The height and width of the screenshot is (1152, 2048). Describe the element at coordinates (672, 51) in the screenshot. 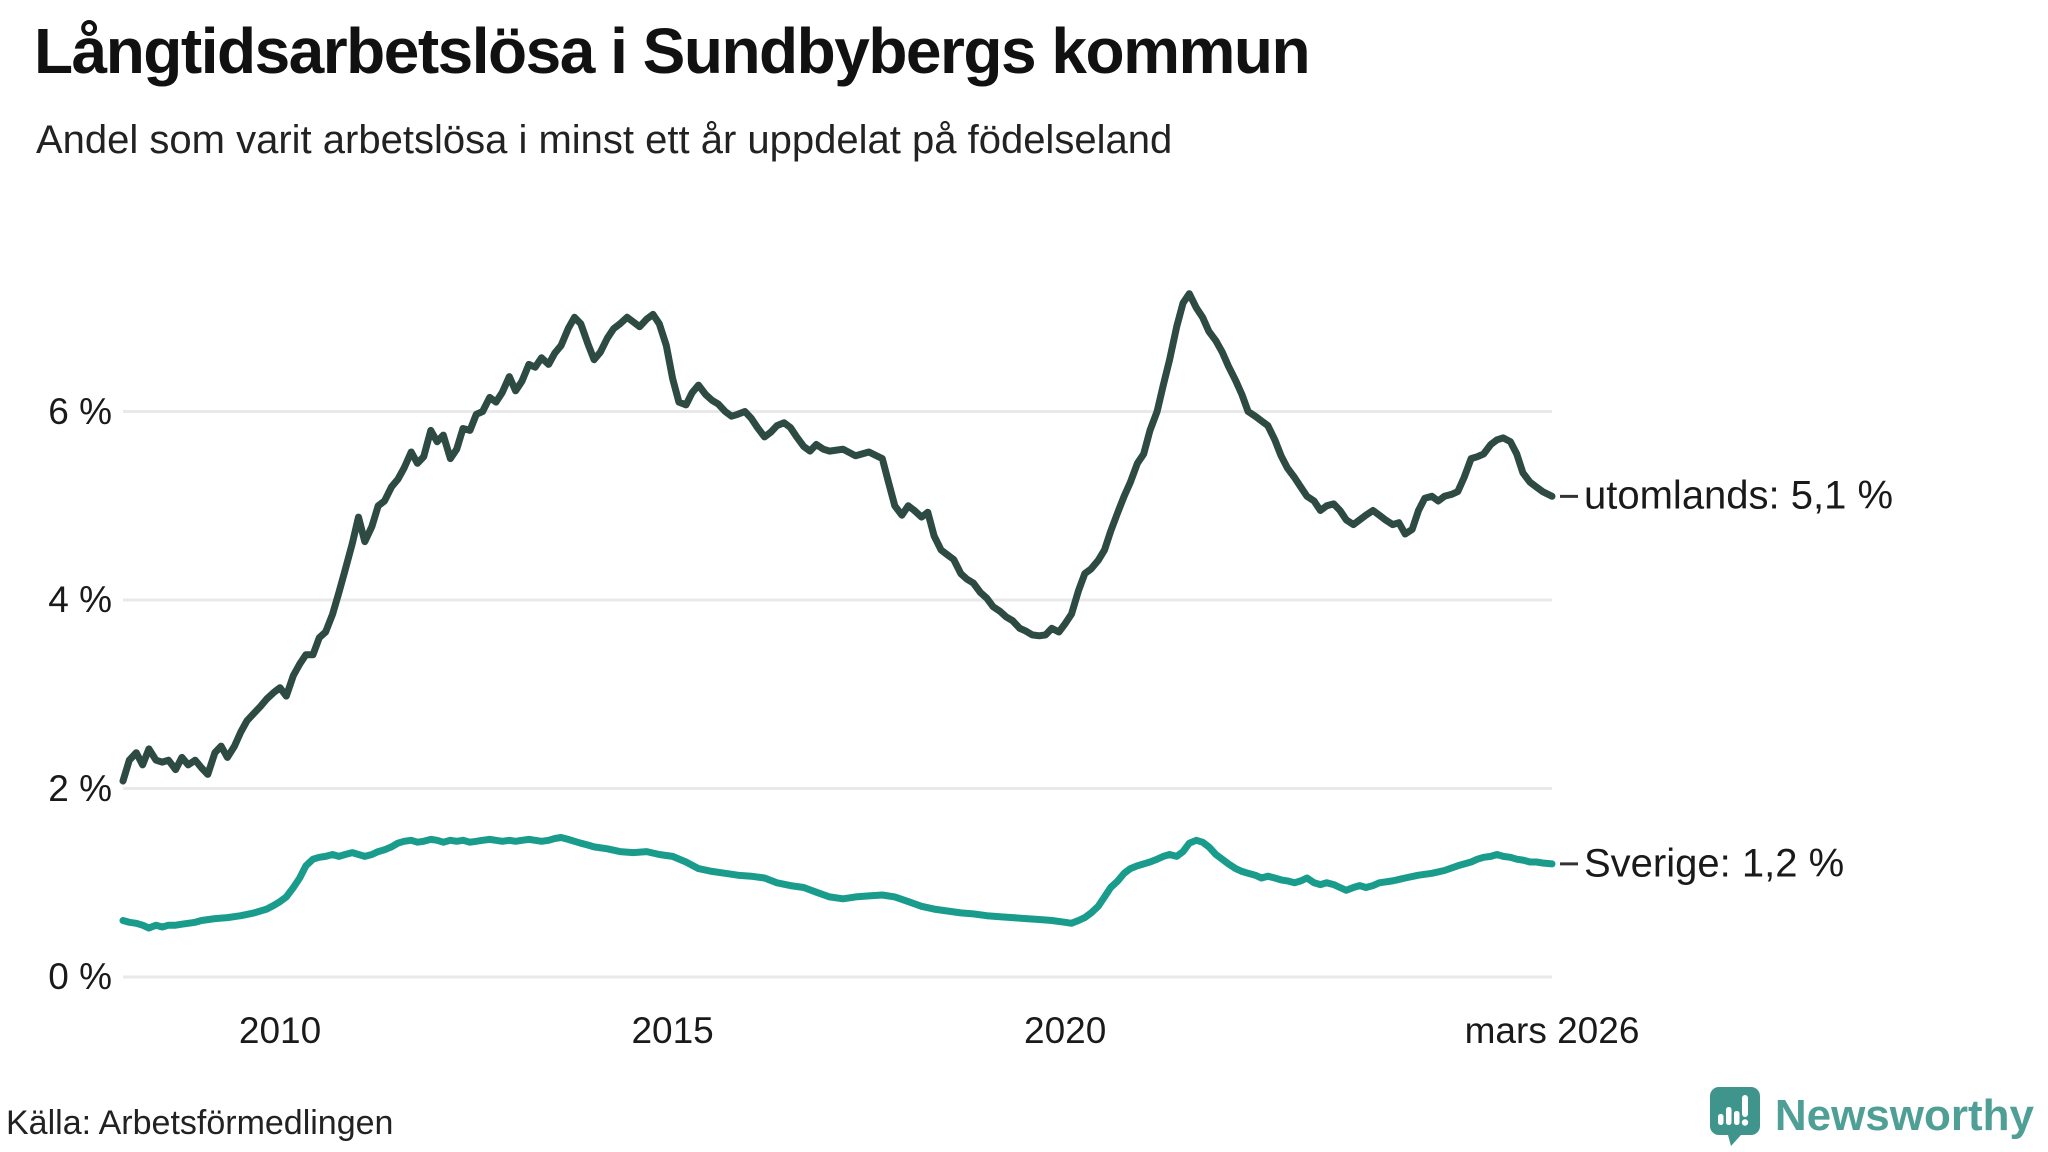

I see `page-title: Långtidsarbetslösa i Sundbybergs kommun` at that location.